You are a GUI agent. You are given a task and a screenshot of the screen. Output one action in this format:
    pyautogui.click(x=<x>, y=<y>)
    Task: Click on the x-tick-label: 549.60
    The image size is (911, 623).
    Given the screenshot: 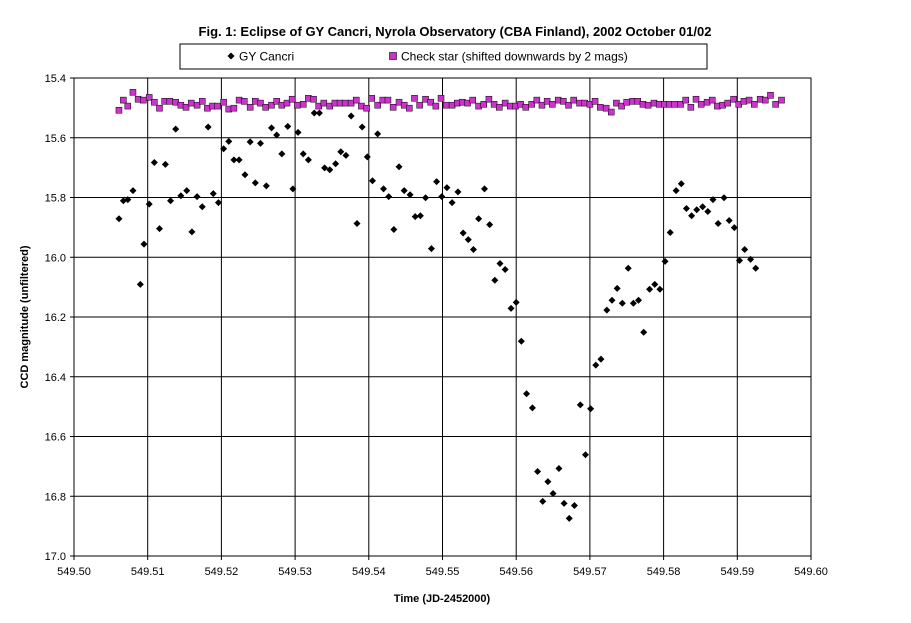 What is the action you would take?
    pyautogui.click(x=811, y=572)
    